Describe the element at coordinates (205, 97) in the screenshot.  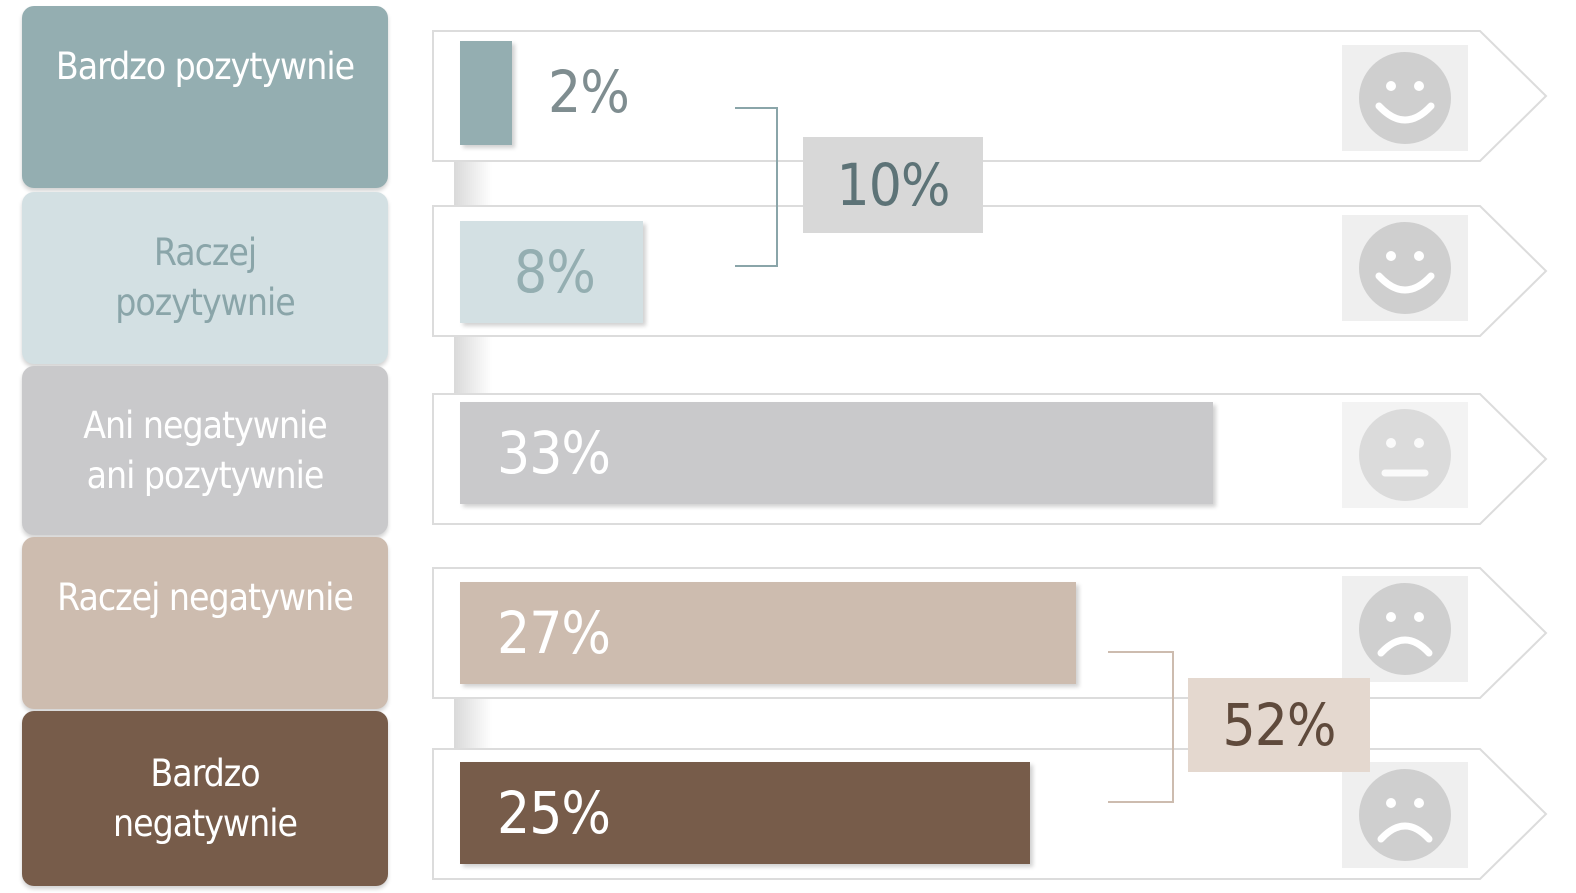
I see `category-label: Bardzo pozytywnie` at that location.